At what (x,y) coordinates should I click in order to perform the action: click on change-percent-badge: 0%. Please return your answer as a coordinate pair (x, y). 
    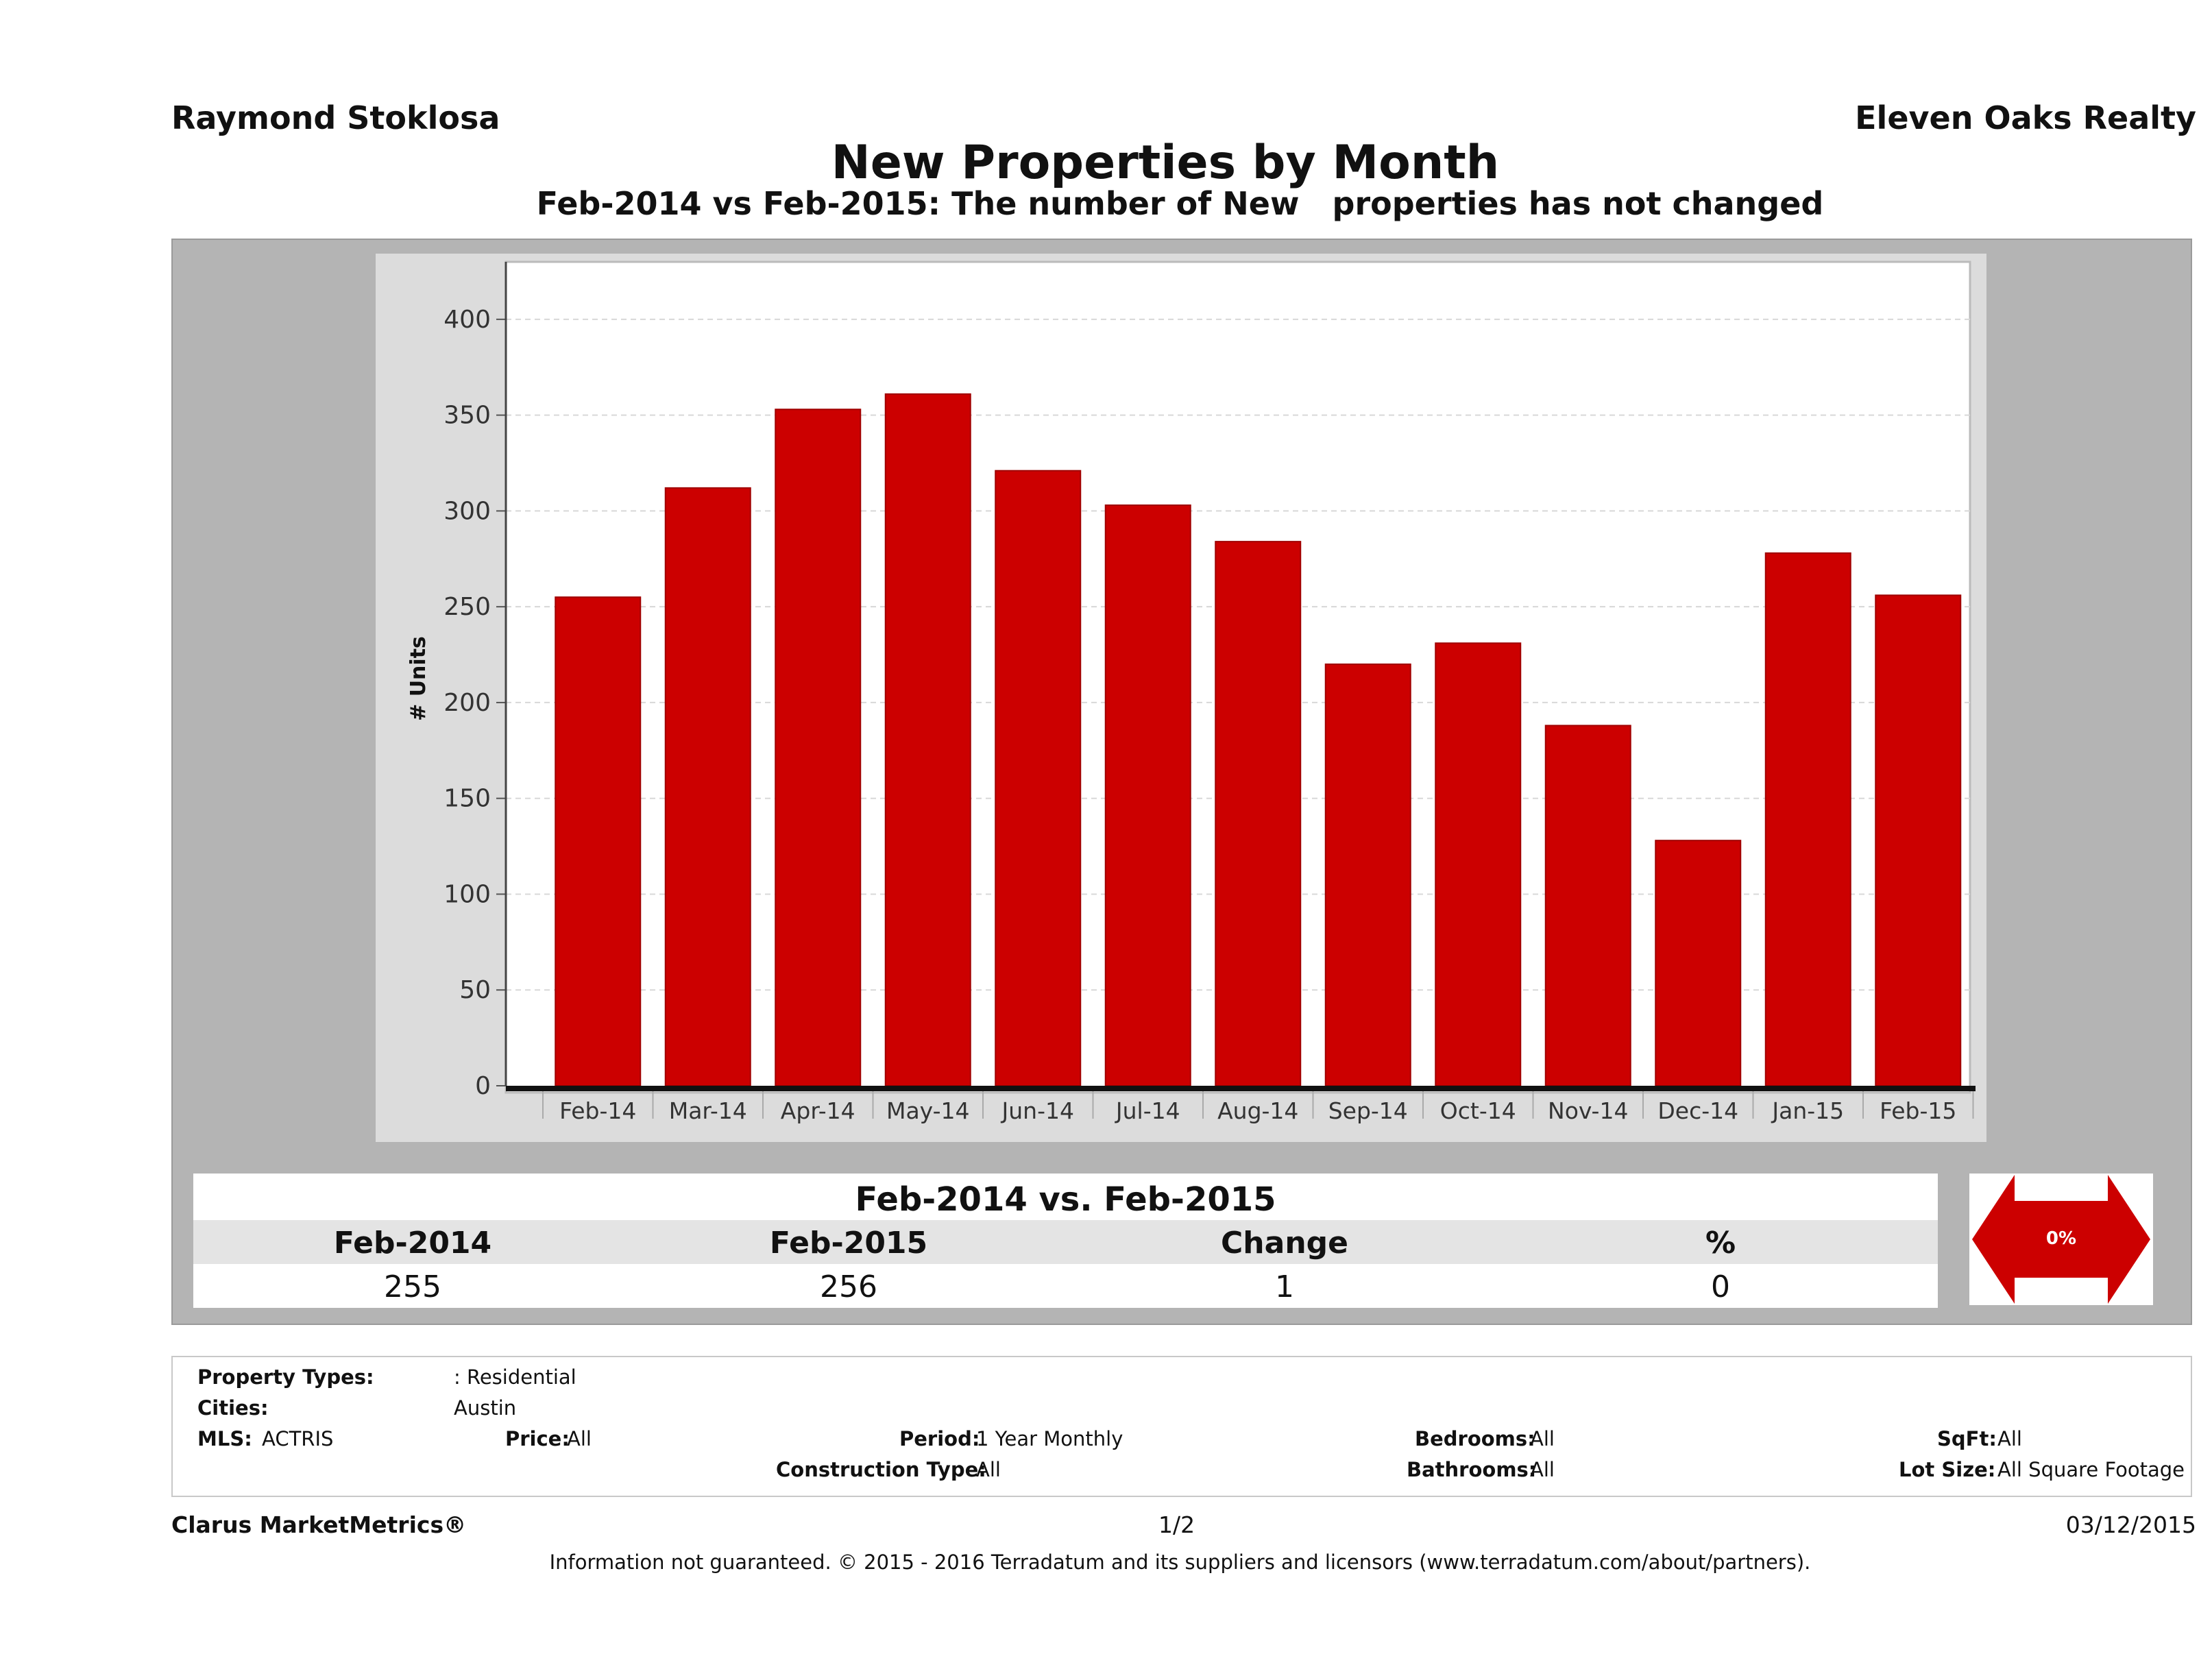
    Looking at the image, I should click on (2061, 1238).